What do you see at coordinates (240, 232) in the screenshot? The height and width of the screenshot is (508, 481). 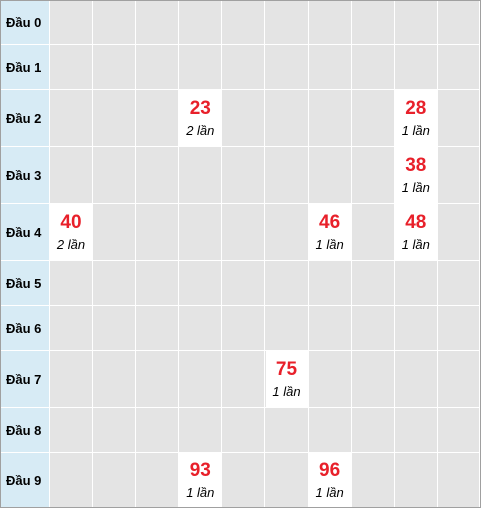 I see `table-row: Đầu 4 40 2 lần 46 1 lần 48 1 lần` at bounding box center [240, 232].